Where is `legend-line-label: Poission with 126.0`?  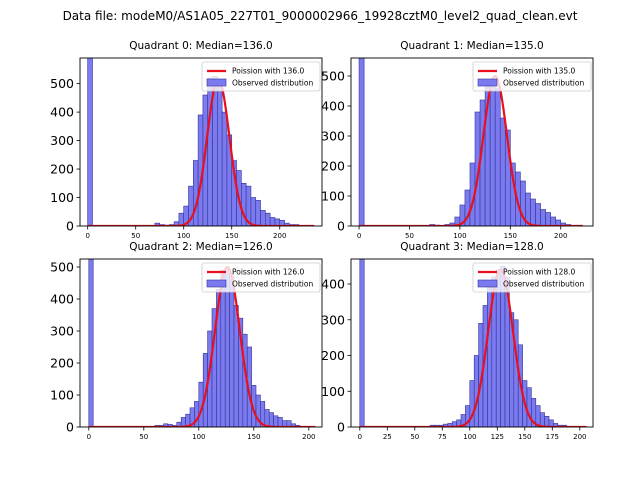 legend-line-label: Poission with 126.0 is located at coordinates (268, 272).